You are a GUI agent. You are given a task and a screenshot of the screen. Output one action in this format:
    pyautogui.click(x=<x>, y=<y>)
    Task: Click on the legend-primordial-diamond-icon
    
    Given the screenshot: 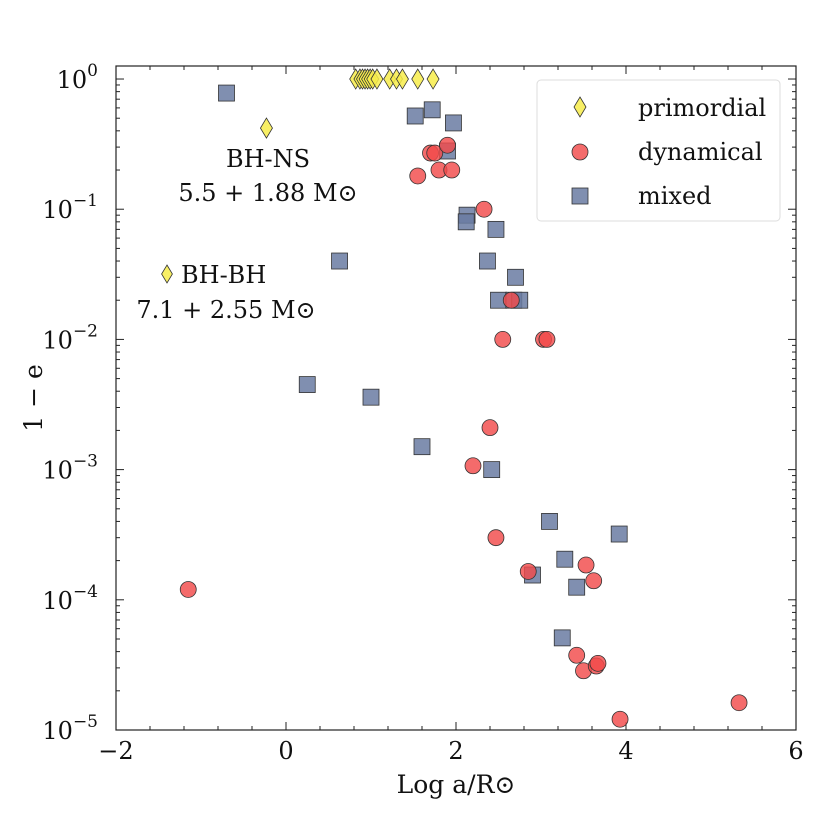 What is the action you would take?
    pyautogui.click(x=580, y=107)
    